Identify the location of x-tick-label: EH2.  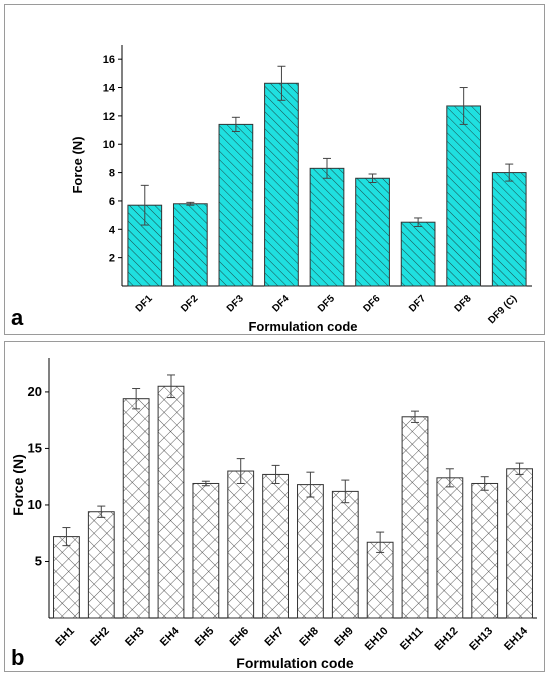
(100, 637).